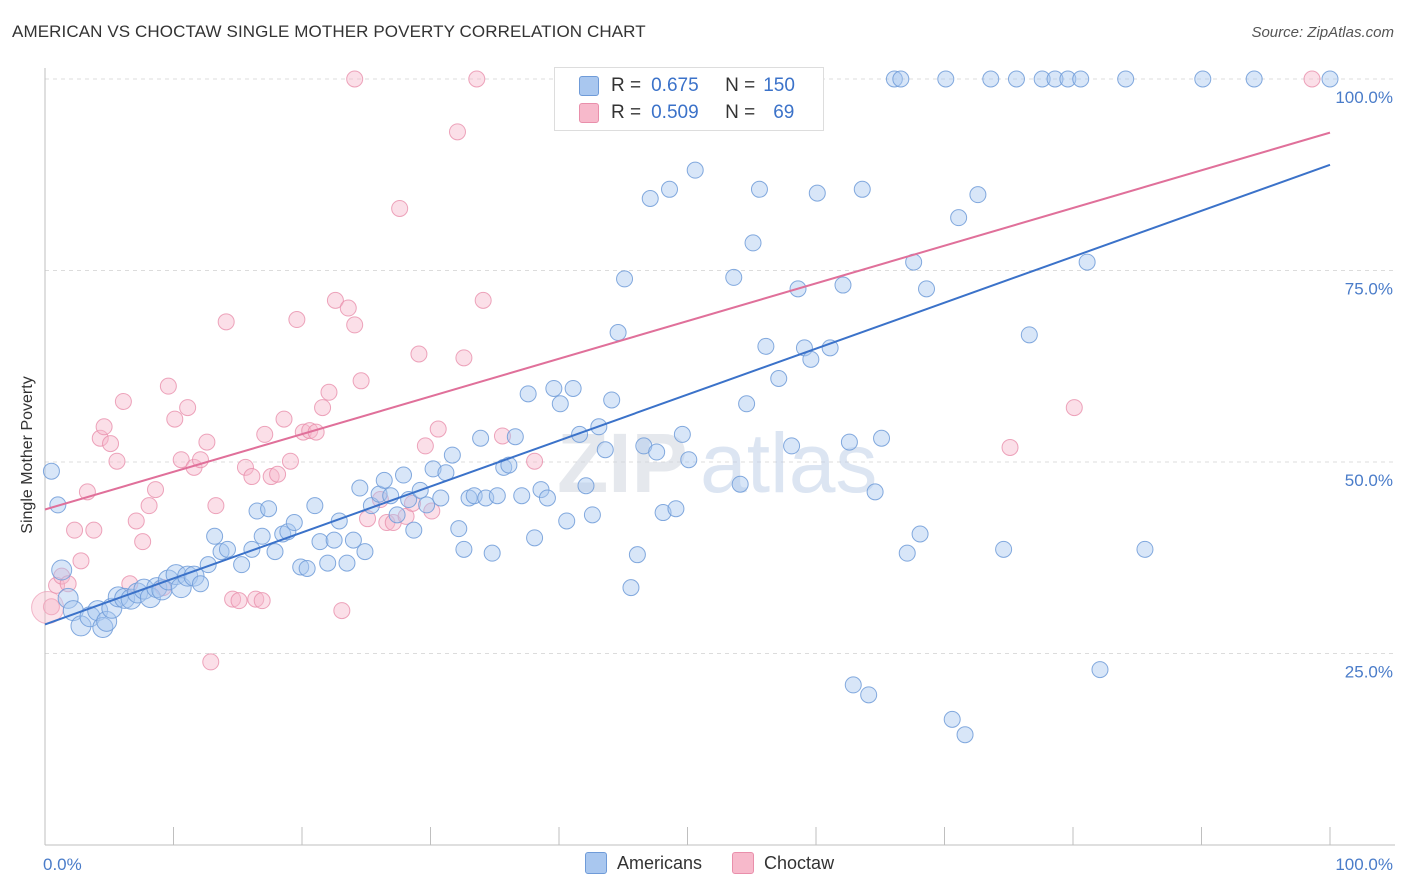  I want to click on stats-legend: R = 0.675 N = 150 R = 0.509 N = 69, so click(689, 99).